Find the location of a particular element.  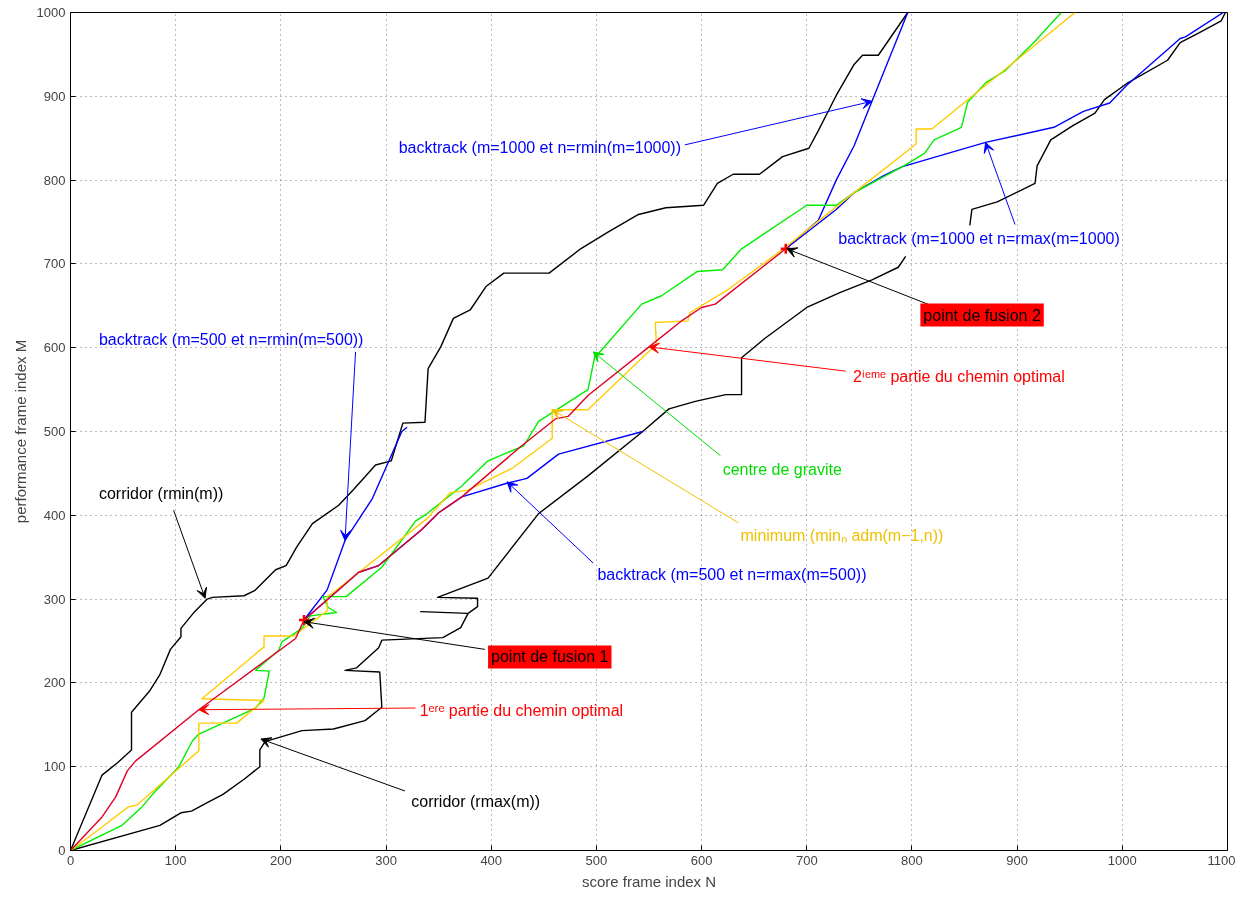

x-tick-label: 500 is located at coordinates (596, 860).